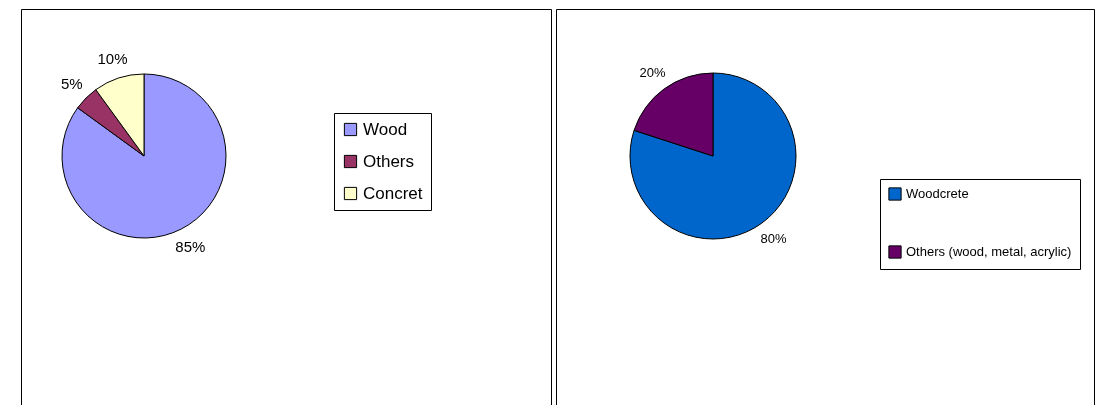 This screenshot has height=405, width=1098. Describe the element at coordinates (652, 72) in the screenshot. I see `data-label: 20%` at that location.